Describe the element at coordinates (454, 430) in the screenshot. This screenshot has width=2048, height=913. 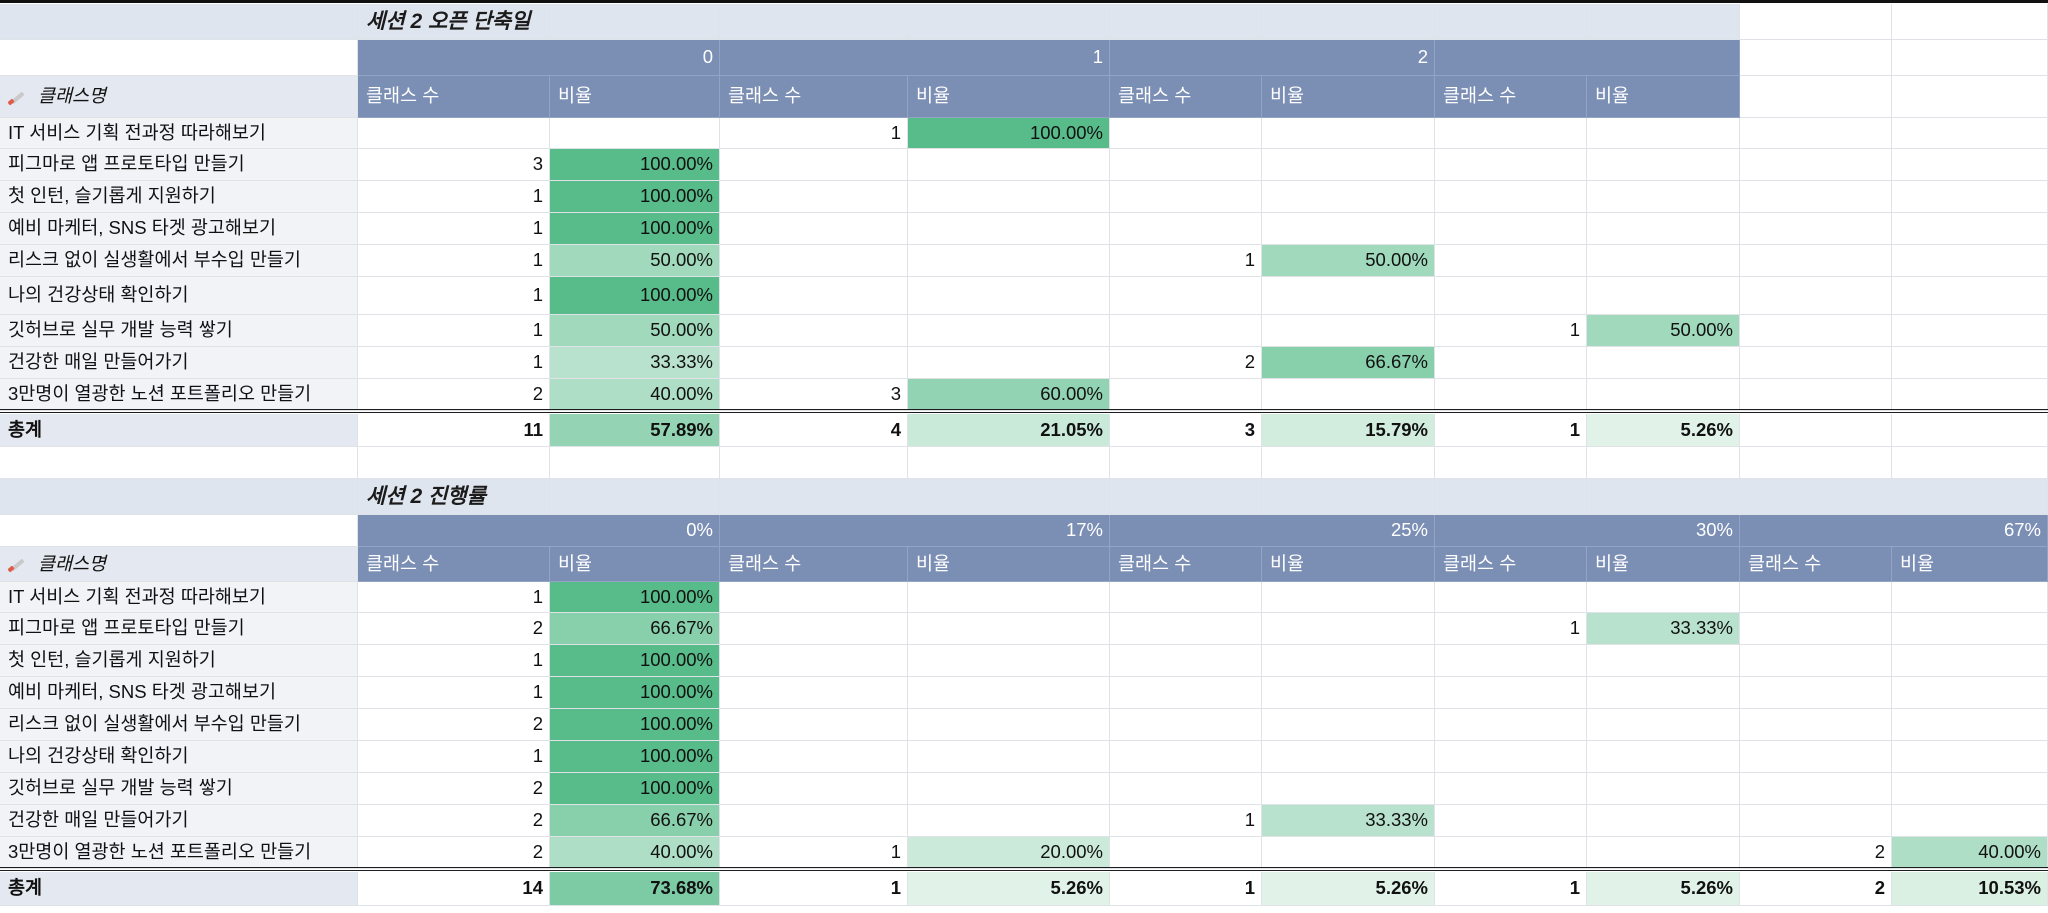
I see `total-count-cell: 11` at that location.